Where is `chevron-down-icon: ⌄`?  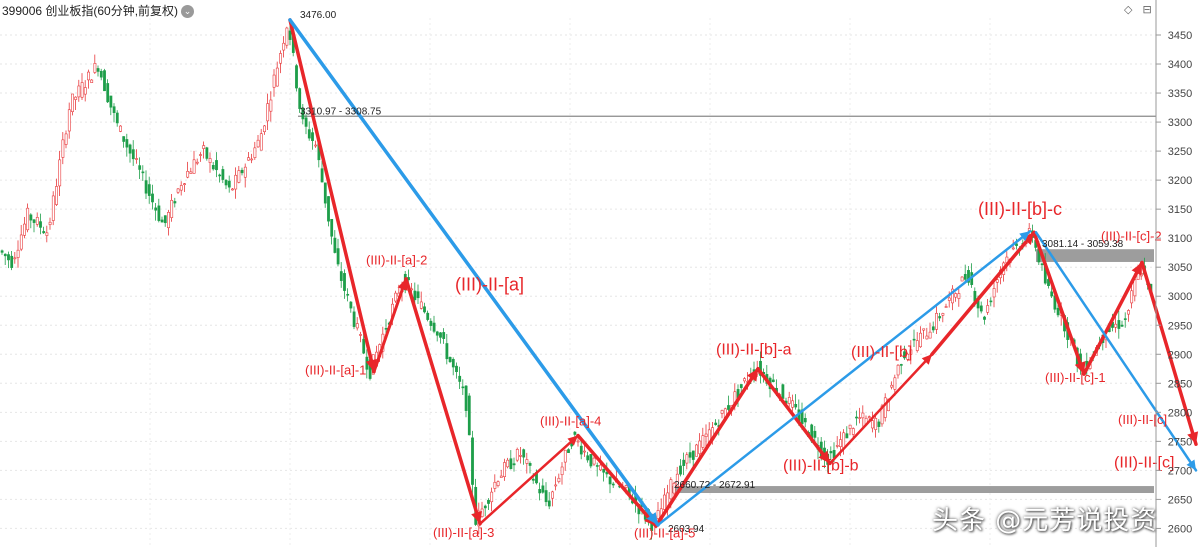
chevron-down-icon: ⌄ is located at coordinates (188, 12).